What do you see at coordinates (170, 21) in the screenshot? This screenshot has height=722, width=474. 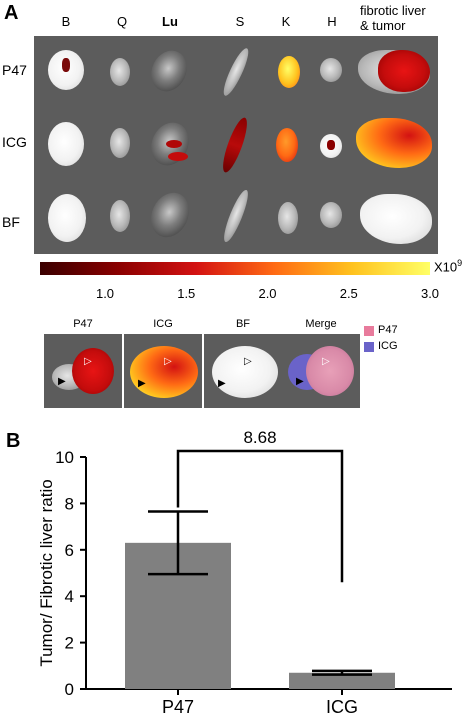 I see `column-label-lung: Lu` at bounding box center [170, 21].